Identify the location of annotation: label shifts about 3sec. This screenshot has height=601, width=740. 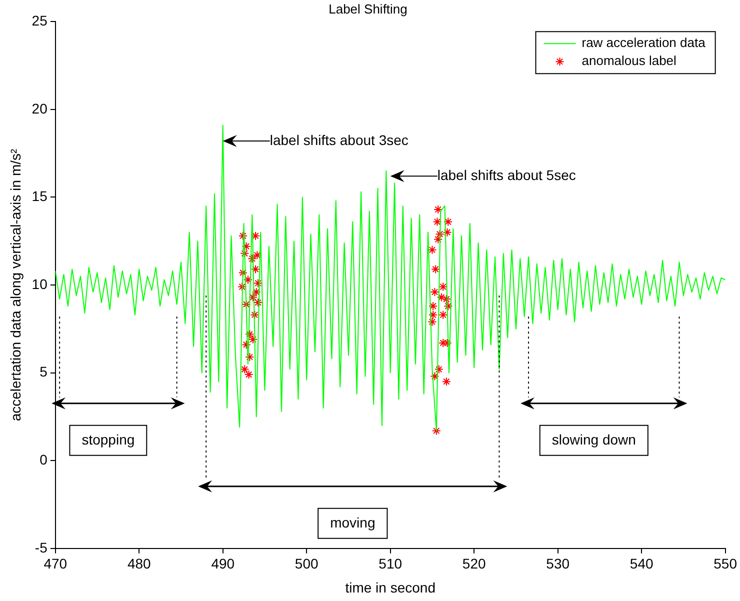
(339, 140).